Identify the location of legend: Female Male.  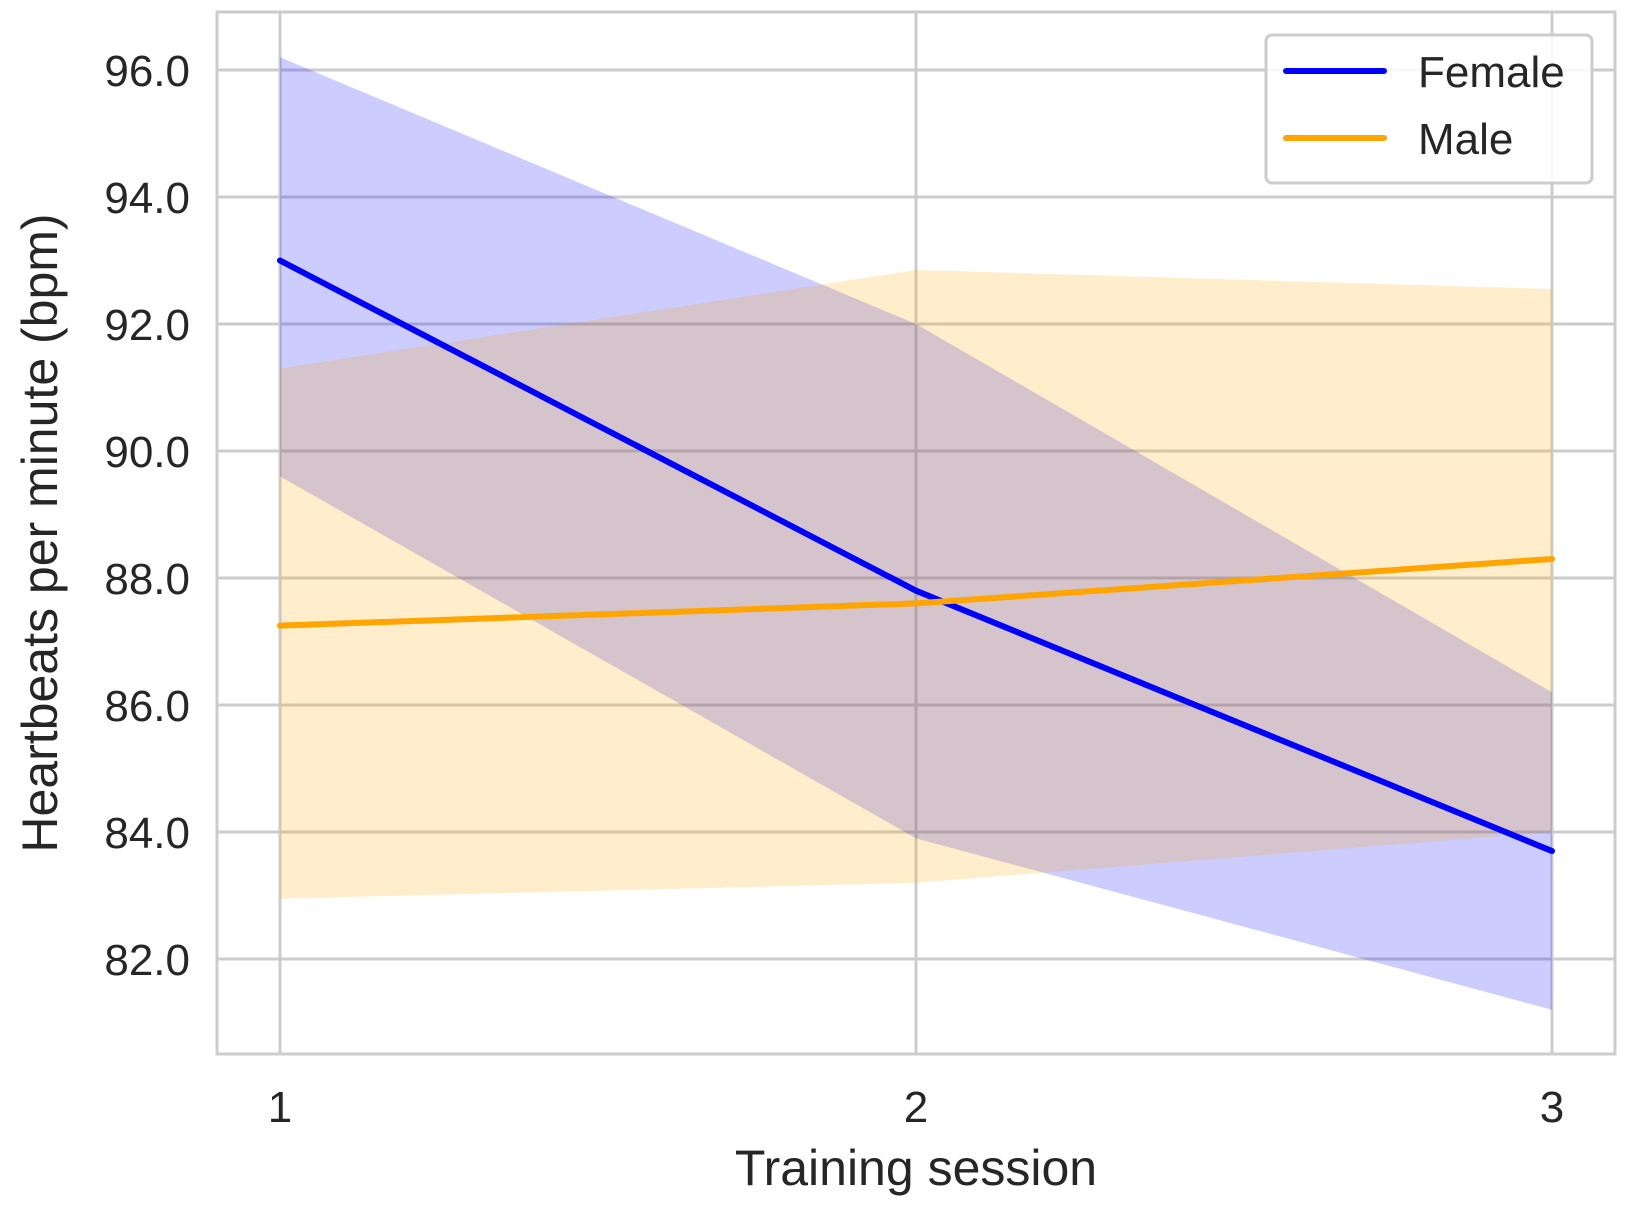
(1429, 109).